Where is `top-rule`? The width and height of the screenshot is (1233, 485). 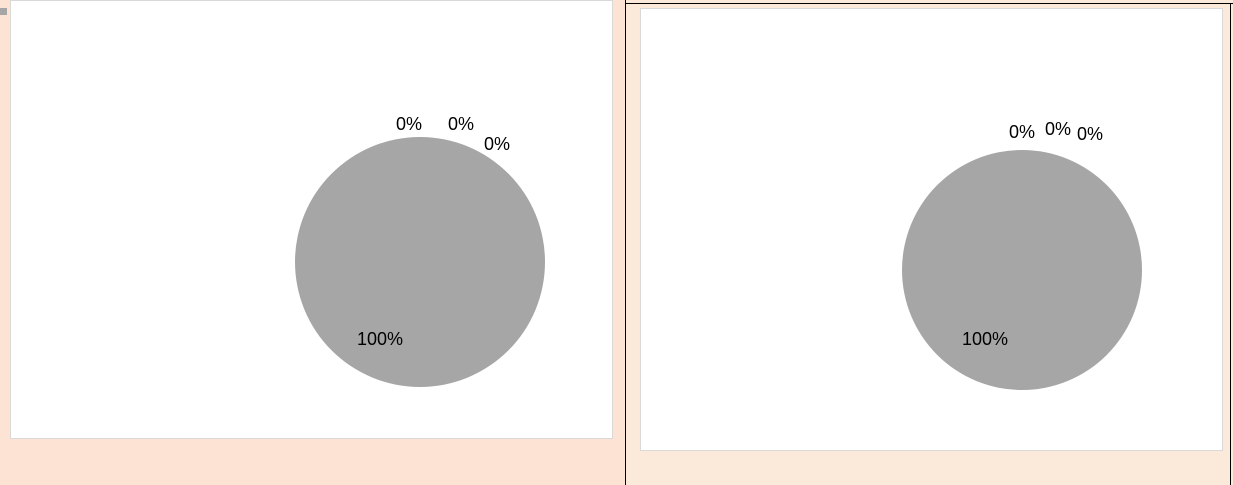
top-rule is located at coordinates (929, 3).